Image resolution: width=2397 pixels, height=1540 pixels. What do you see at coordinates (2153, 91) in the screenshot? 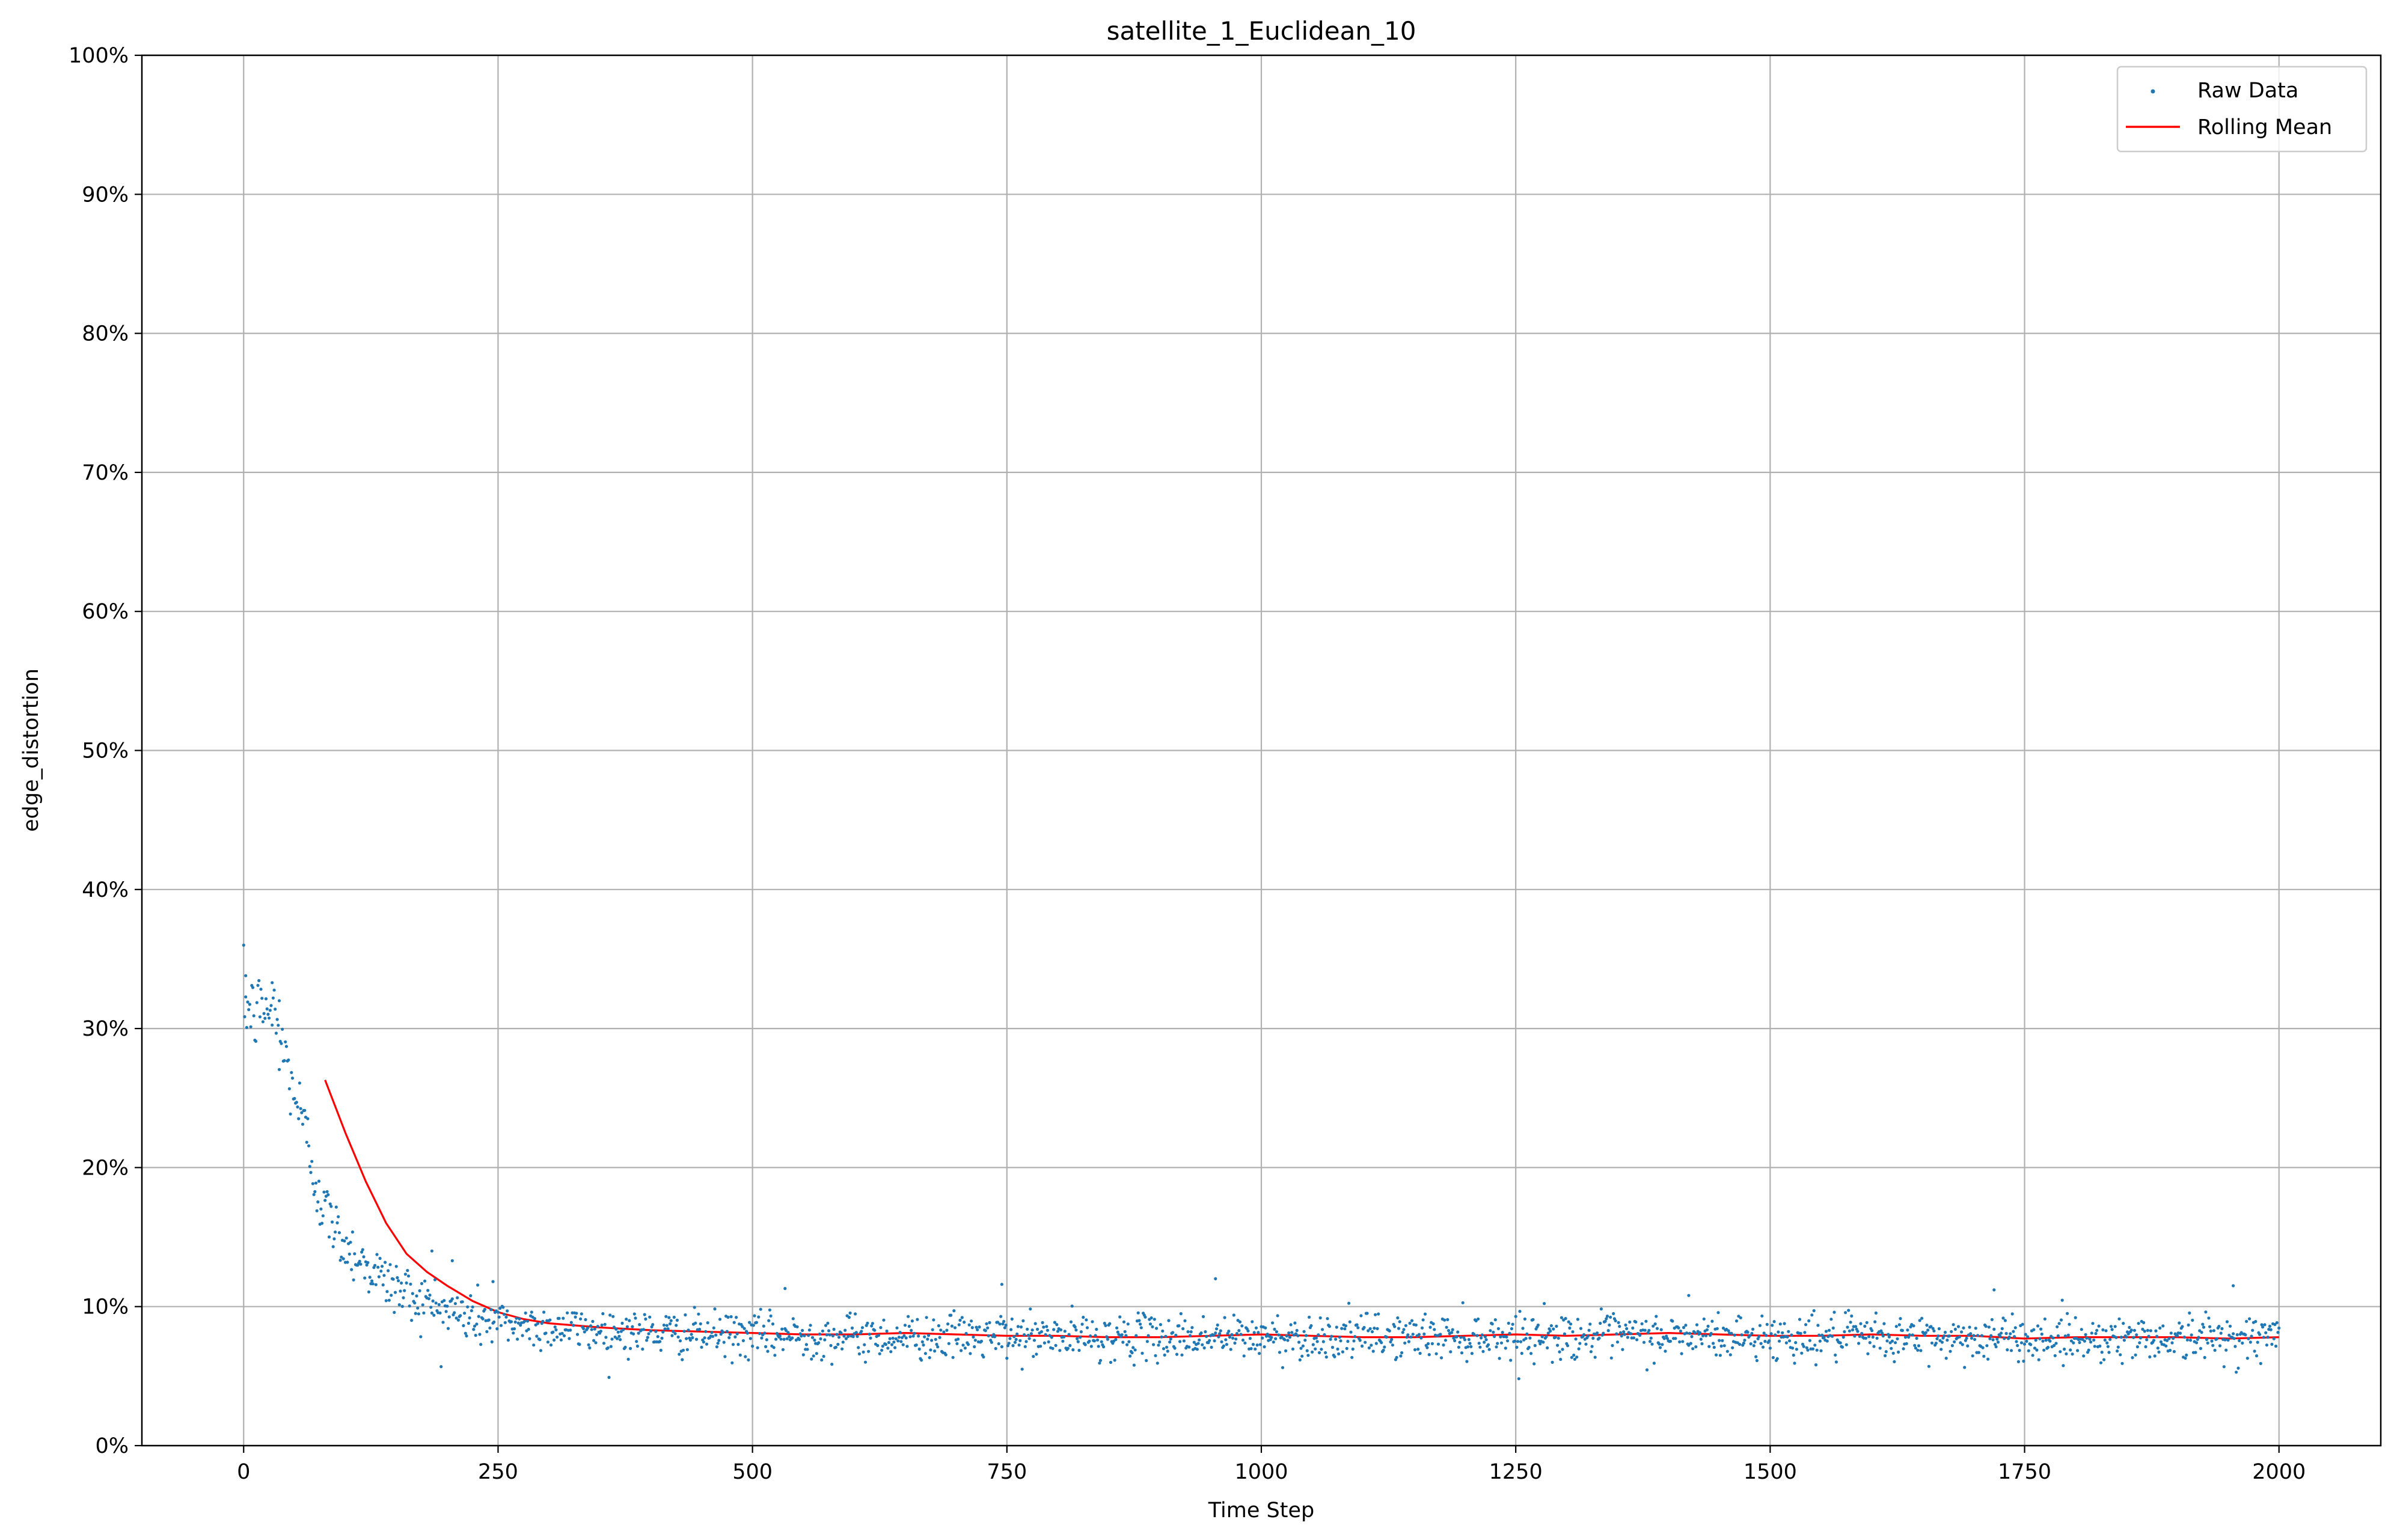
I see `legend-raw-data-marker` at bounding box center [2153, 91].